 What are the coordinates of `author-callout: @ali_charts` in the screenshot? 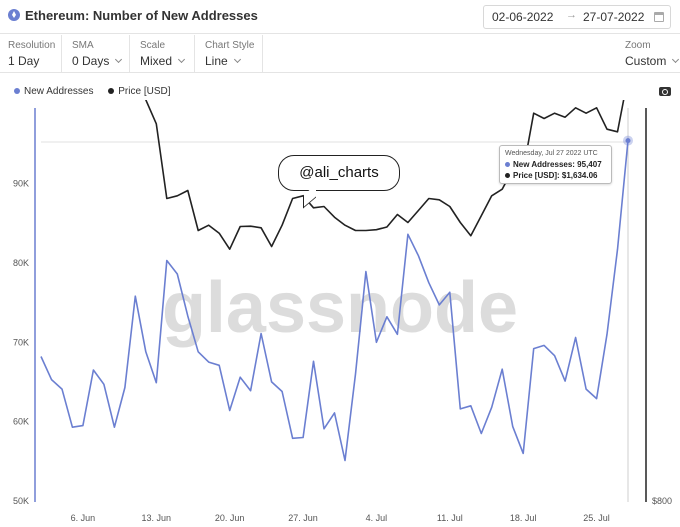 It's located at (339, 173).